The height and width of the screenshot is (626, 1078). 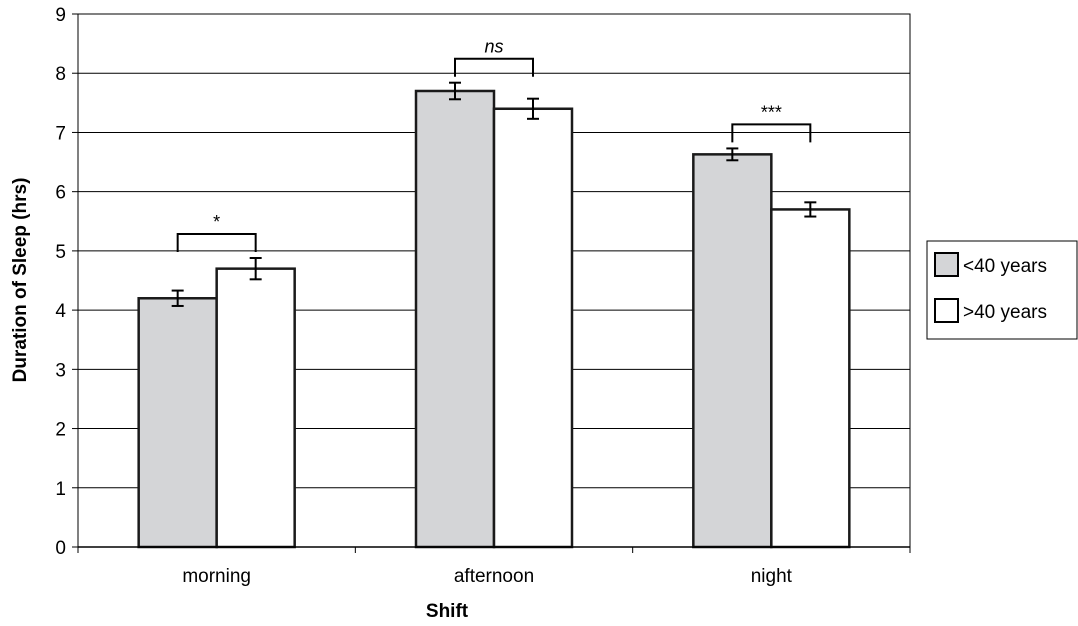 I want to click on y-tick-label: 0, so click(x=60, y=548).